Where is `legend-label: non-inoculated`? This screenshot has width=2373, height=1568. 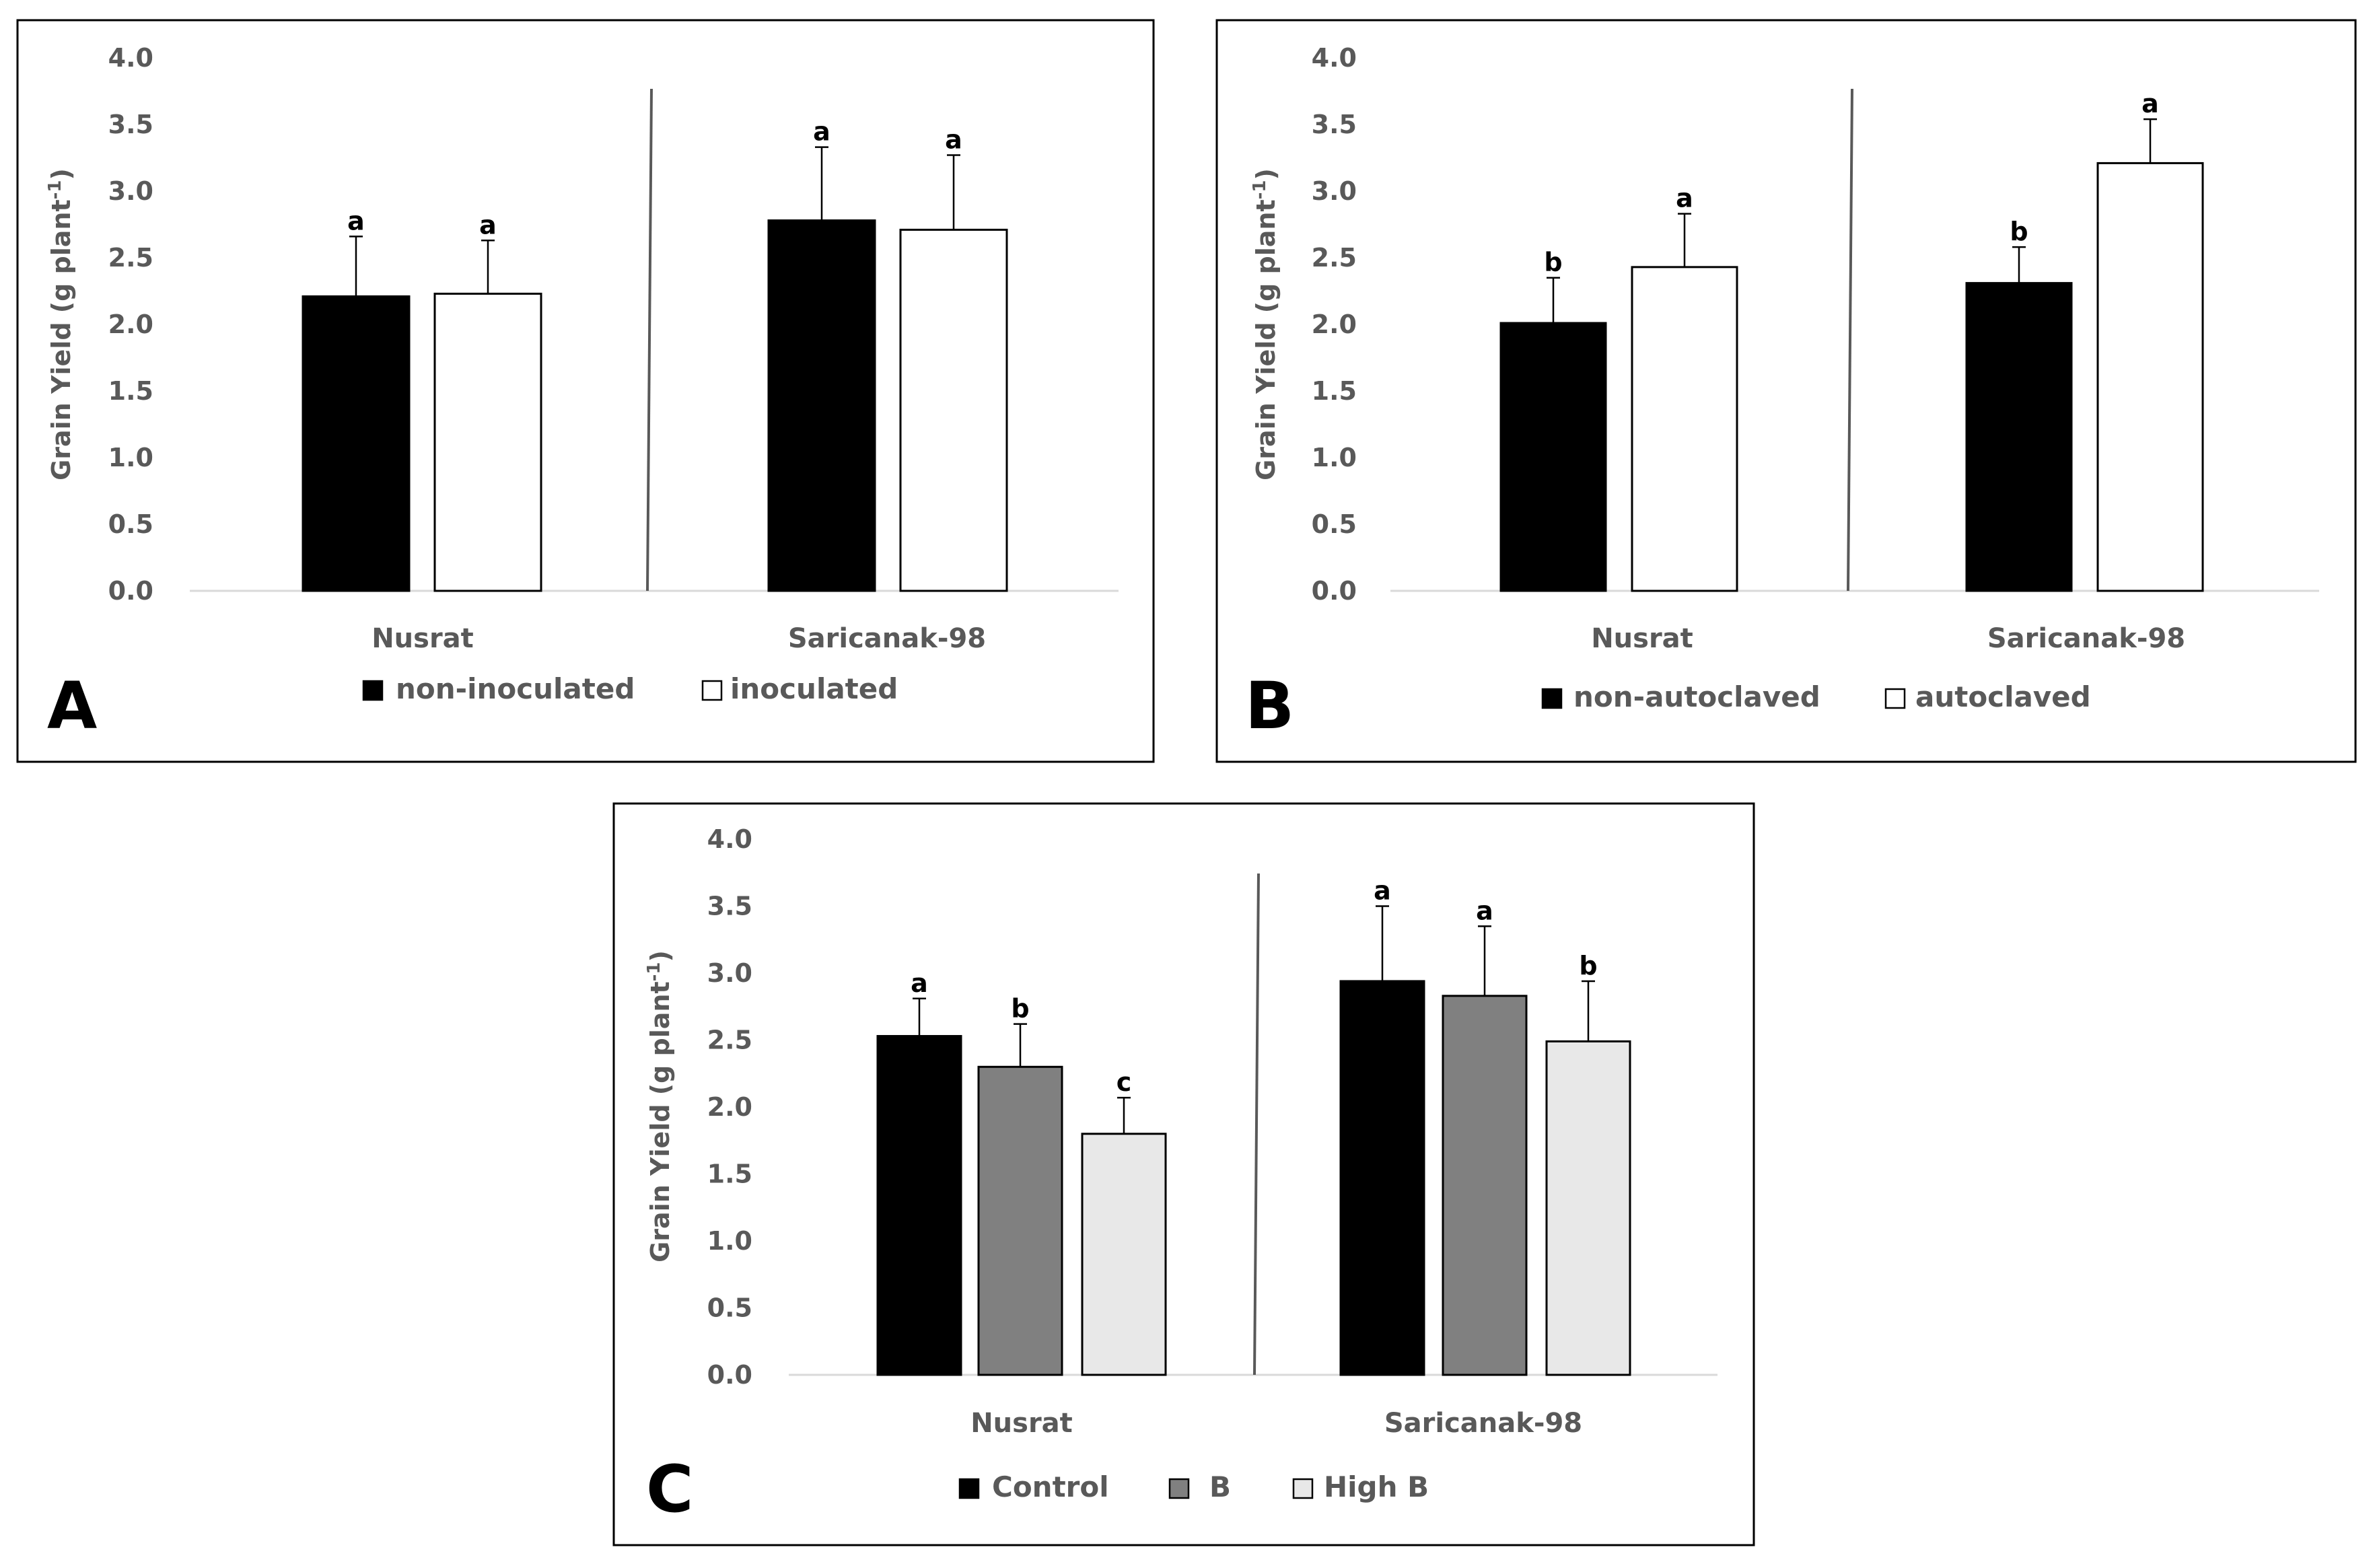
legend-label: non-inoculated is located at coordinates (515, 689).